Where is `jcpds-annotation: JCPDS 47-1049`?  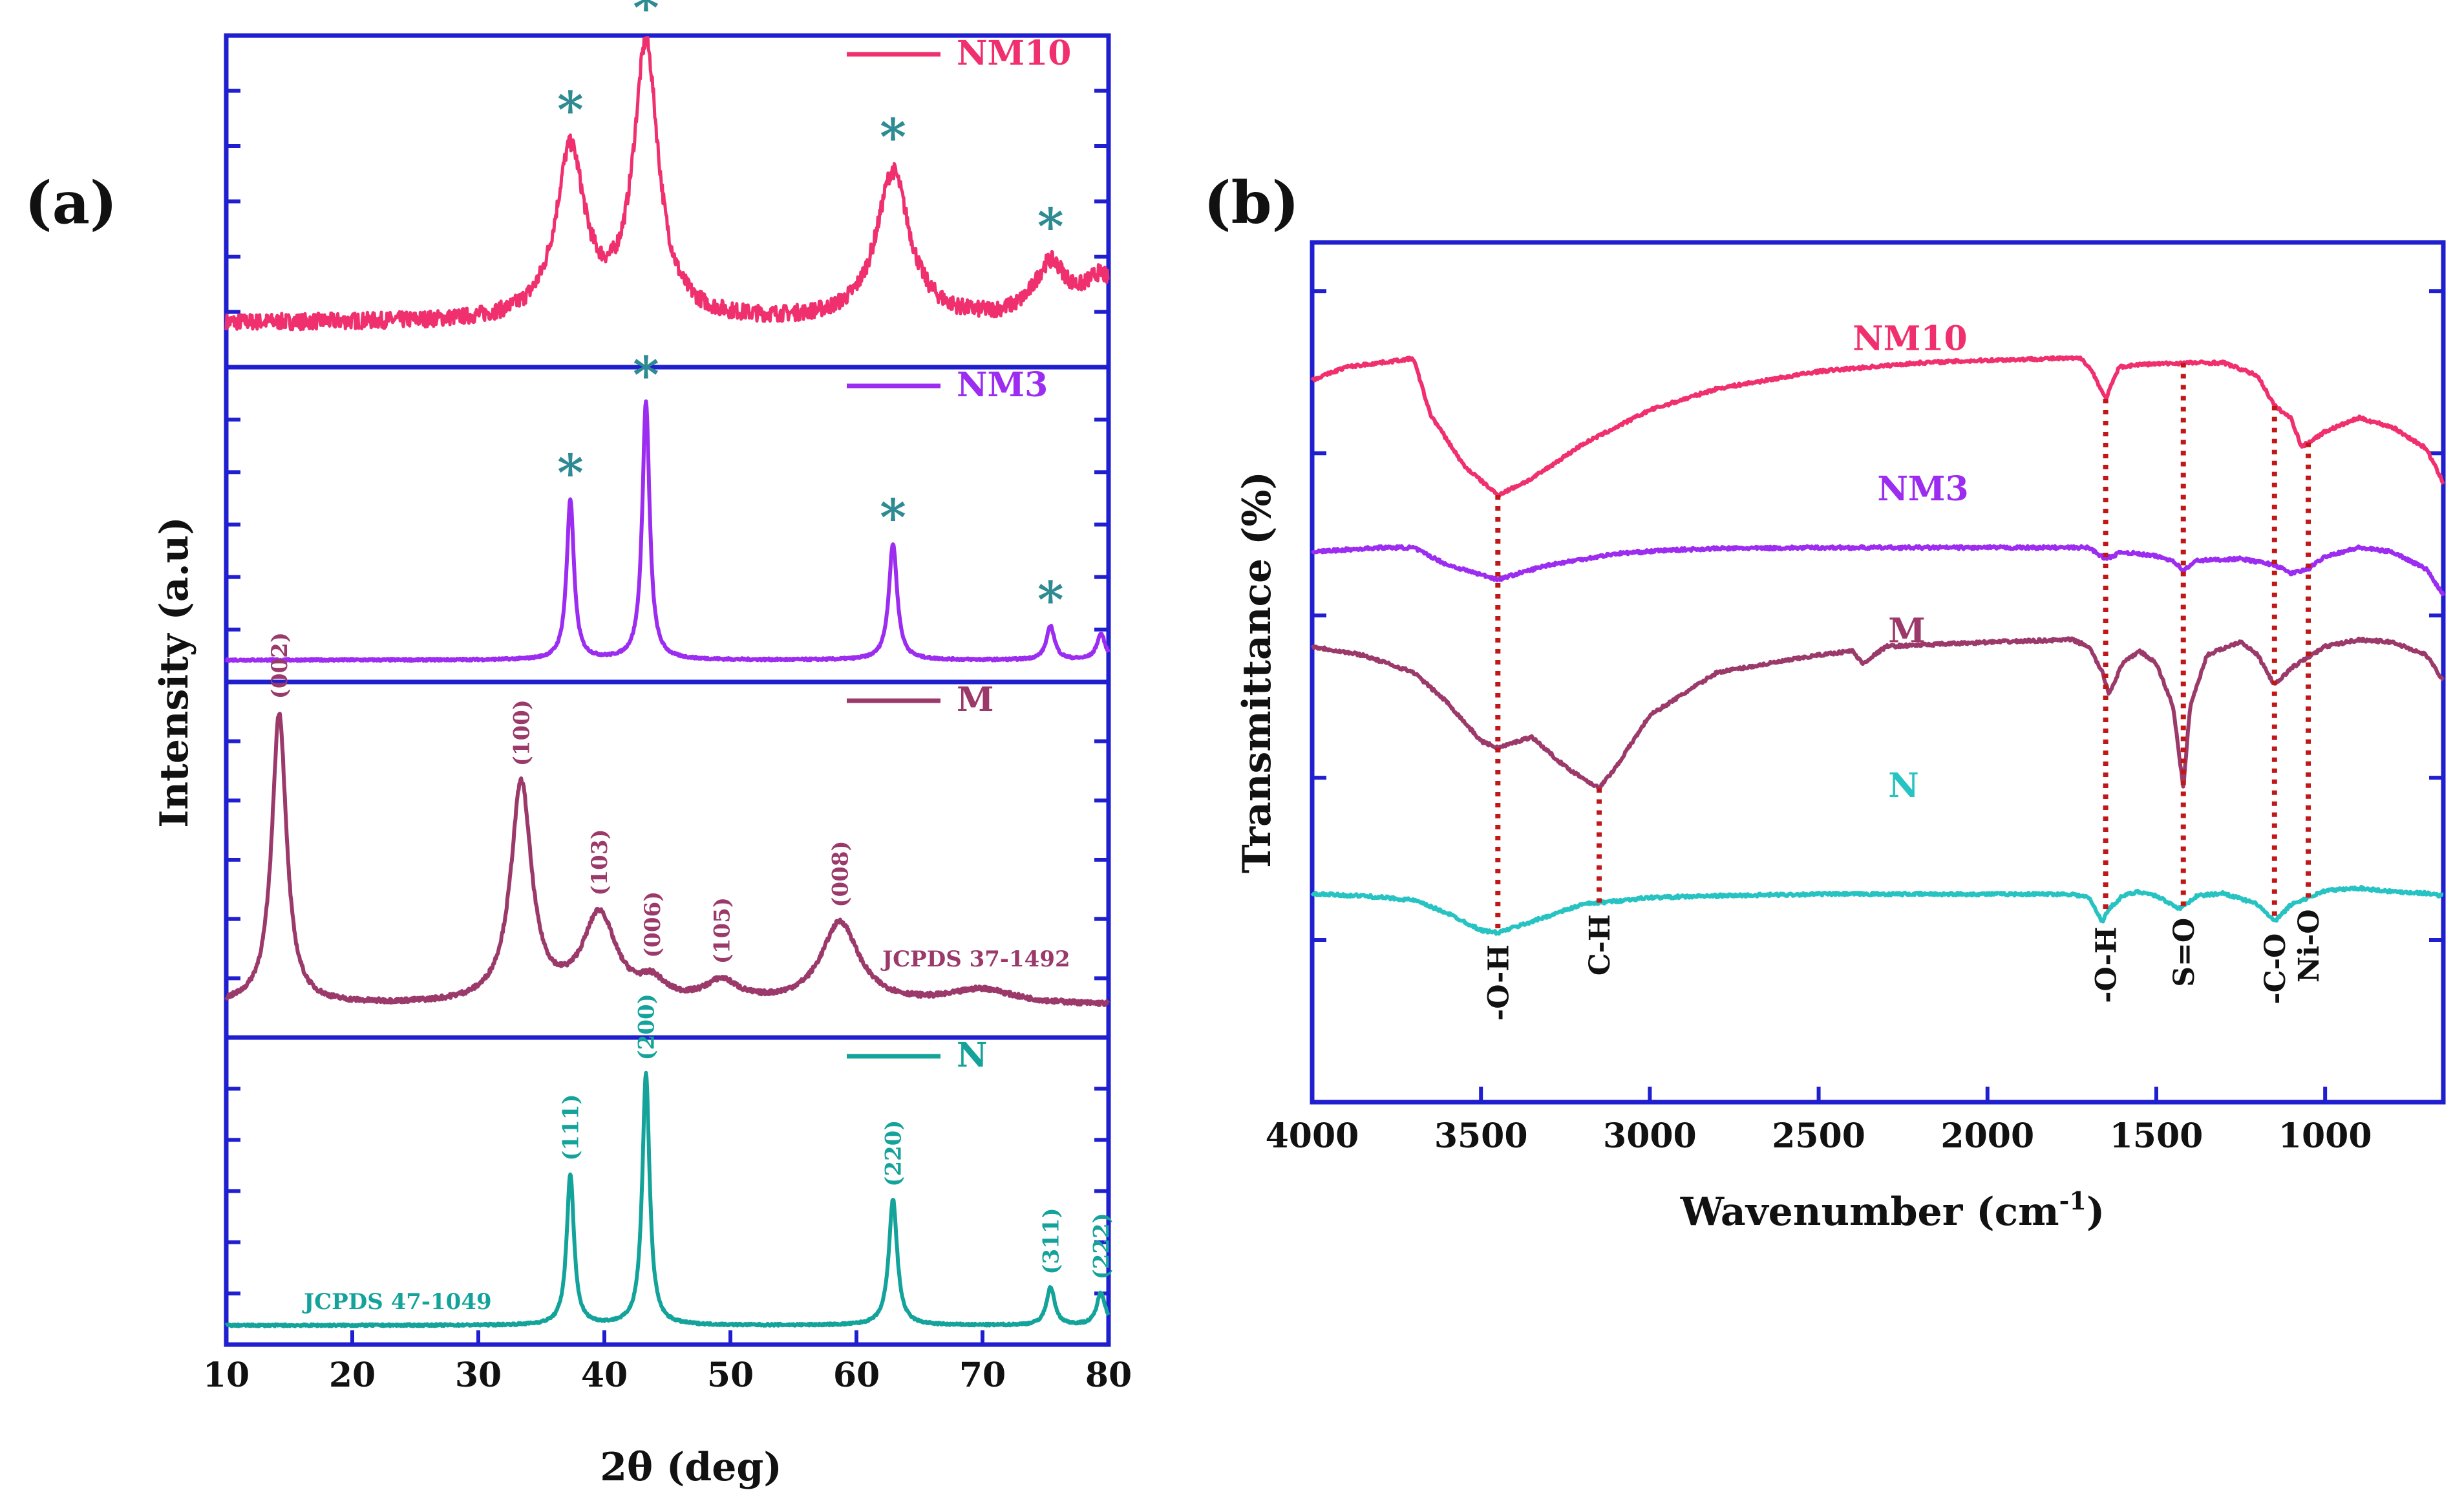 jcpds-annotation: JCPDS 47-1049 is located at coordinates (397, 1302).